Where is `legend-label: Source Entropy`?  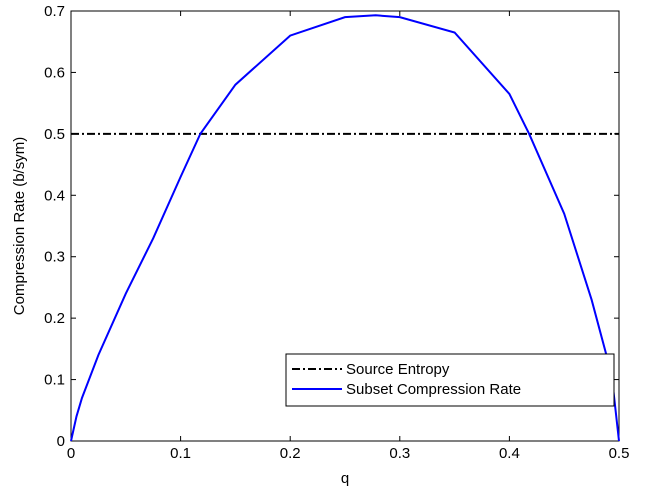 legend-label: Source Entropy is located at coordinates (398, 369).